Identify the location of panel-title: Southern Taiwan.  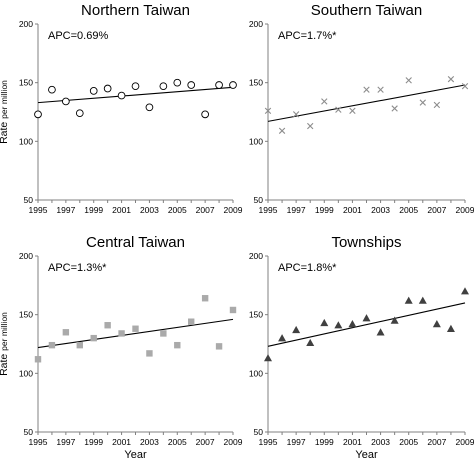
(366, 10).